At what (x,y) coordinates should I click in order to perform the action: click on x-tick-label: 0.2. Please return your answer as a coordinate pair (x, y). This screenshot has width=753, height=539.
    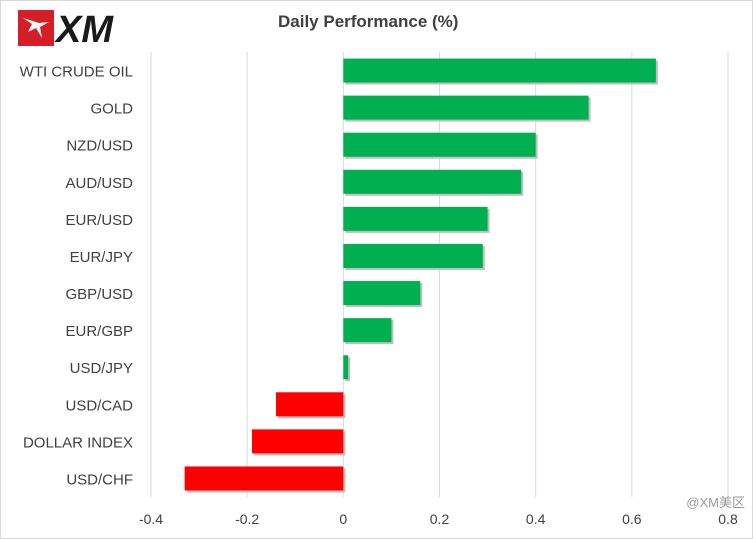
    Looking at the image, I should click on (440, 519).